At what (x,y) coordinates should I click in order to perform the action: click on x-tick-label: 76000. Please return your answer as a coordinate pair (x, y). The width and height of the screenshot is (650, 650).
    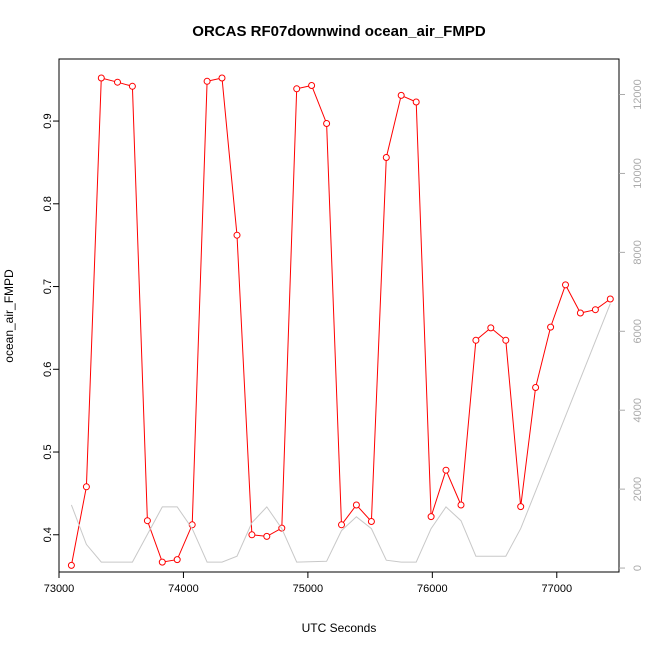
    Looking at the image, I should click on (432, 589).